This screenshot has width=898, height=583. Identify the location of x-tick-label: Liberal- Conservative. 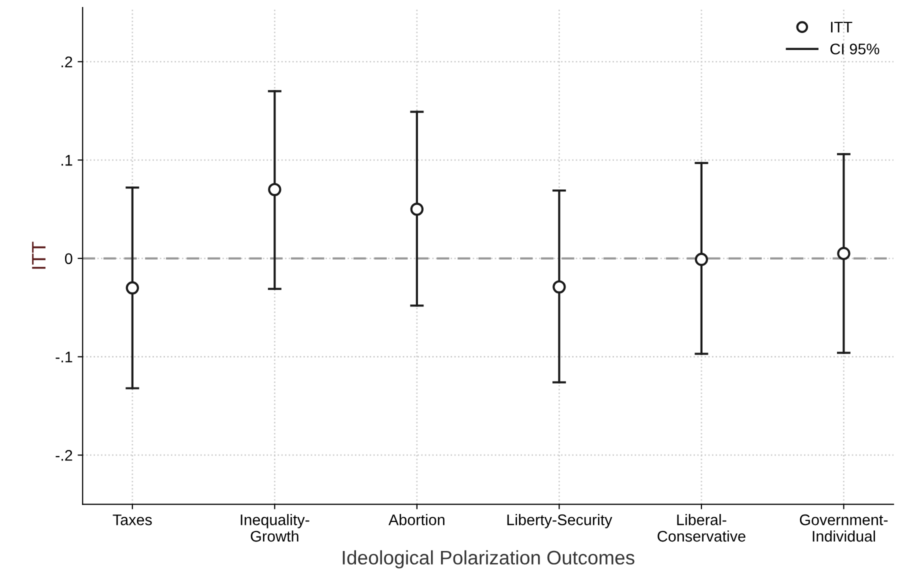
(702, 528).